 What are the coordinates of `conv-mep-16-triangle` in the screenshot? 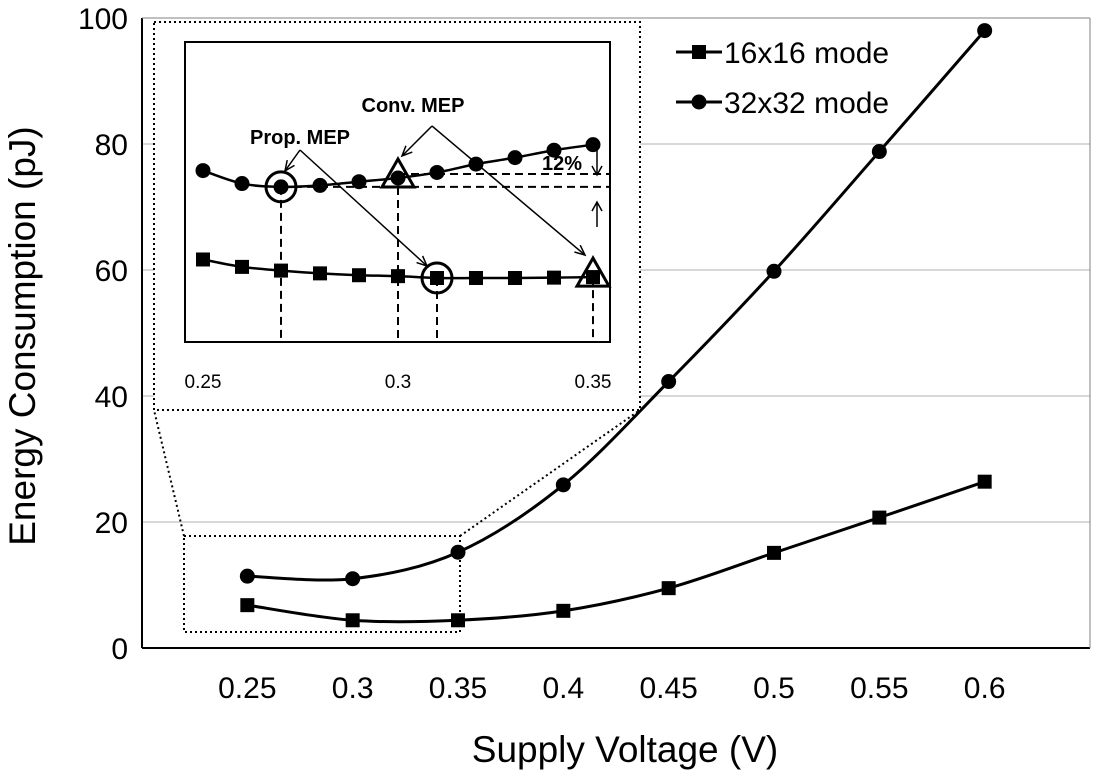 It's located at (593, 271).